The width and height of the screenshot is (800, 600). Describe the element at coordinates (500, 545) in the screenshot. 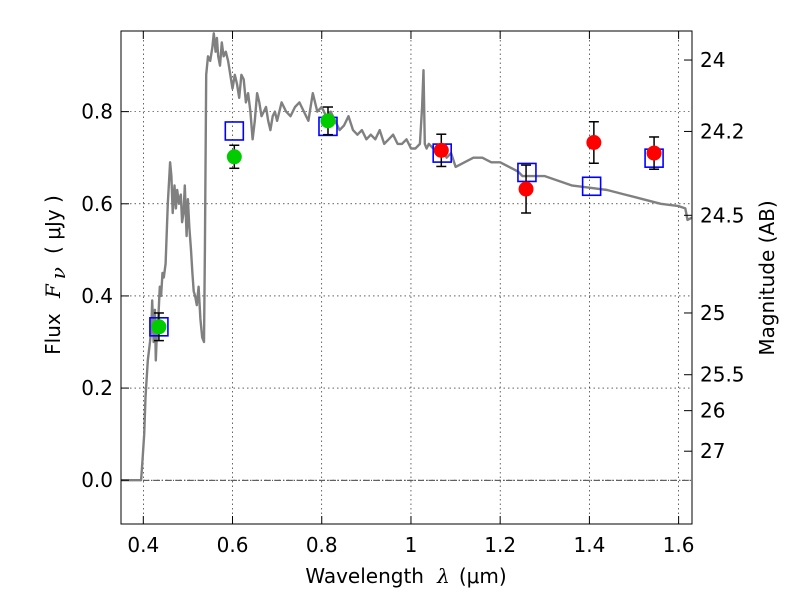

I see `x-tick-label: 1.2` at that location.